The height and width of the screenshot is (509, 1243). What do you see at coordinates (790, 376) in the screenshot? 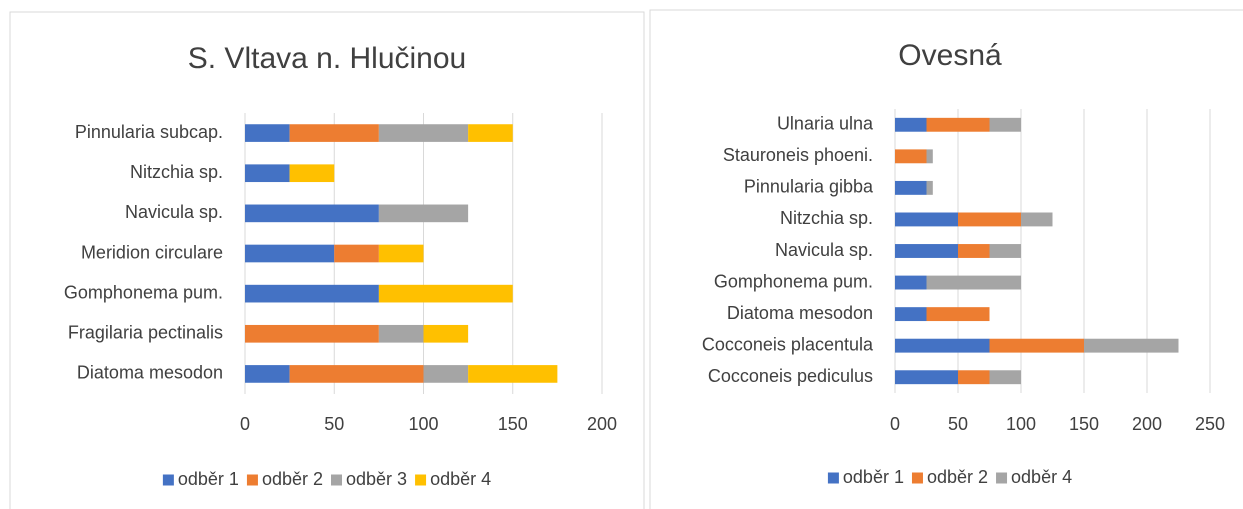
I see `category-label: Cocconeis pediculus` at bounding box center [790, 376].